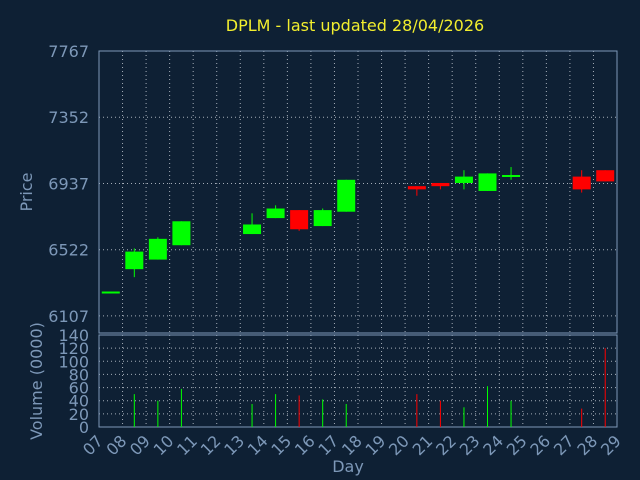  What do you see at coordinates (73, 361) in the screenshot?
I see `volume-tick-label: 100` at bounding box center [73, 361].